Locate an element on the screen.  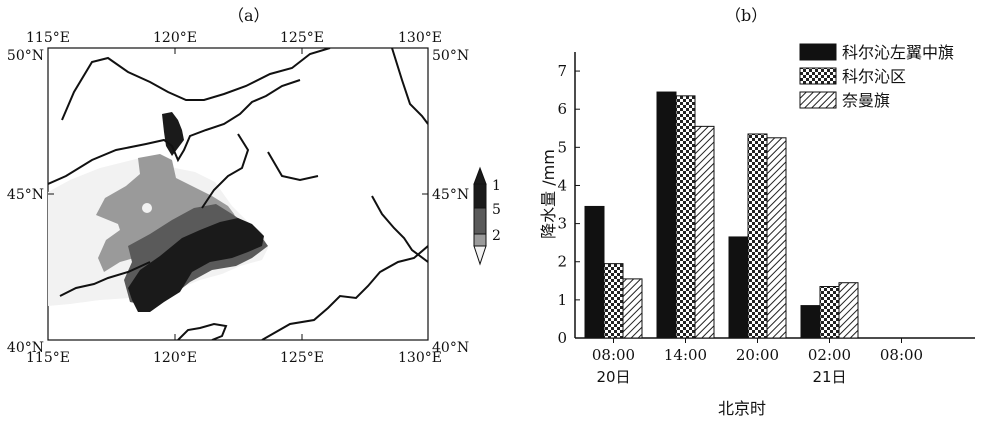
y-tick-label: 3 is located at coordinates (562, 224).